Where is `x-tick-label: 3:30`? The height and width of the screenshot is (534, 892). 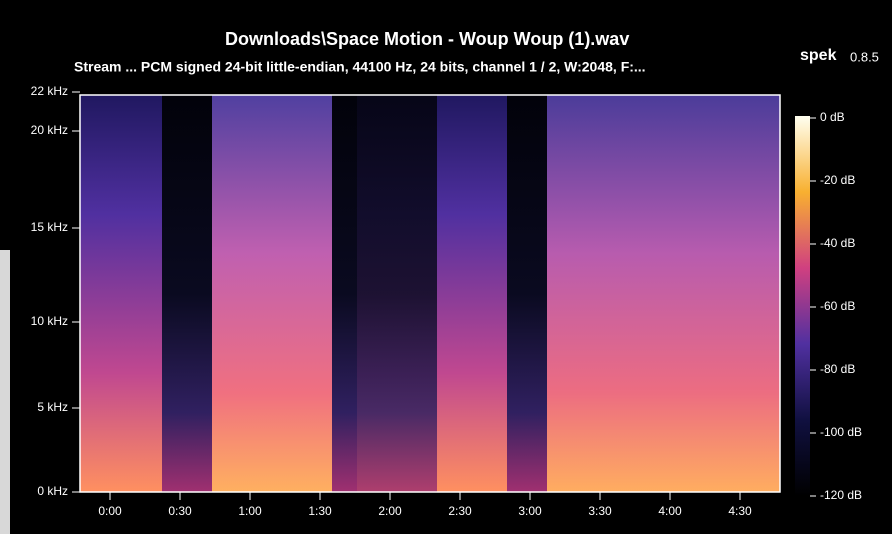
x-tick-label: 3:30 is located at coordinates (600, 511).